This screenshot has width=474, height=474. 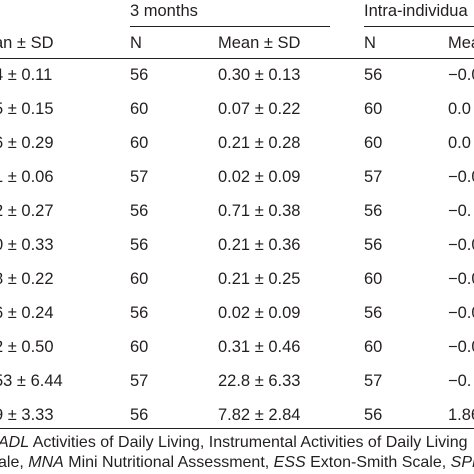 What do you see at coordinates (259, 211) in the screenshot?
I see `cell-mean-3months: 0.71 ± 0.38` at bounding box center [259, 211].